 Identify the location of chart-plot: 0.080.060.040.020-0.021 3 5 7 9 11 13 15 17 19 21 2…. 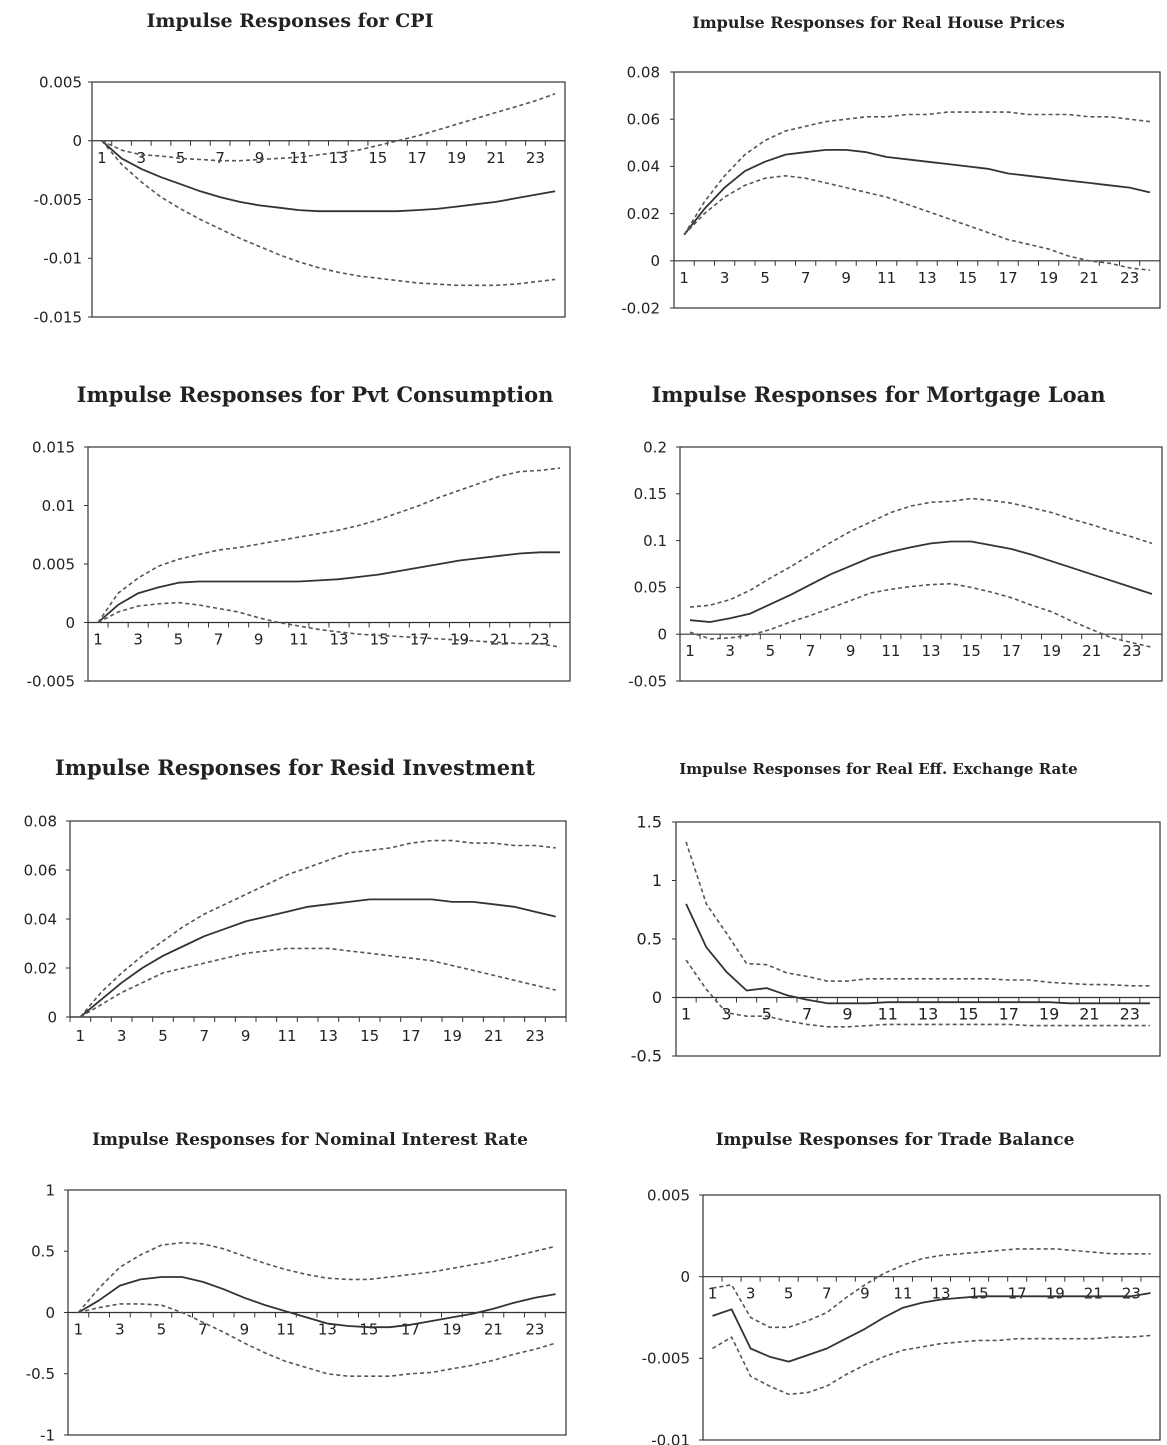
(891, 190).